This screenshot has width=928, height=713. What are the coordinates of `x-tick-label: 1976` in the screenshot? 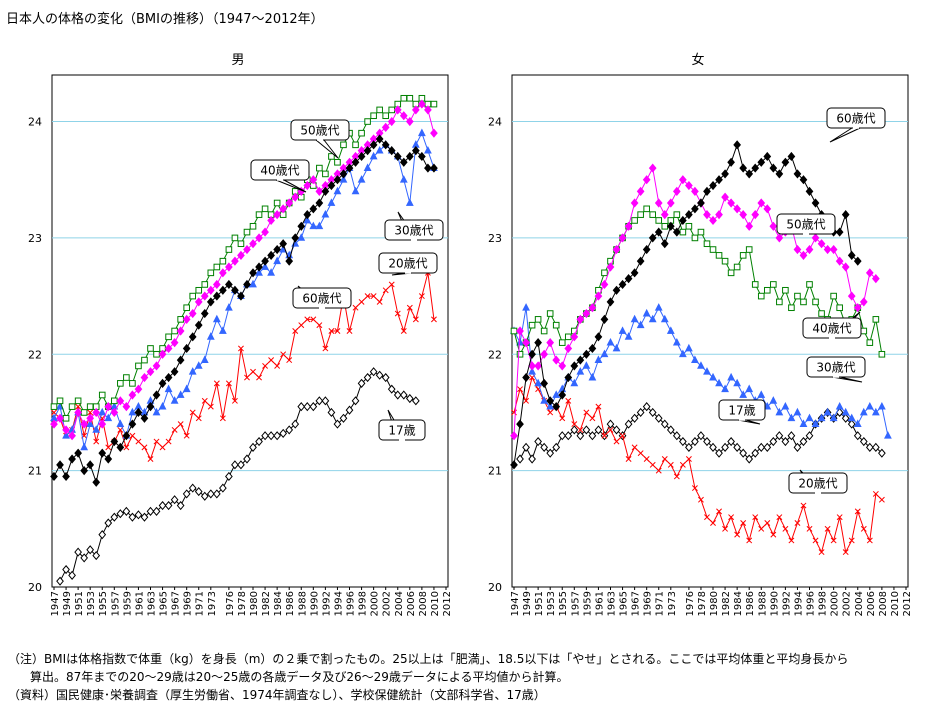 It's located at (230, 603).